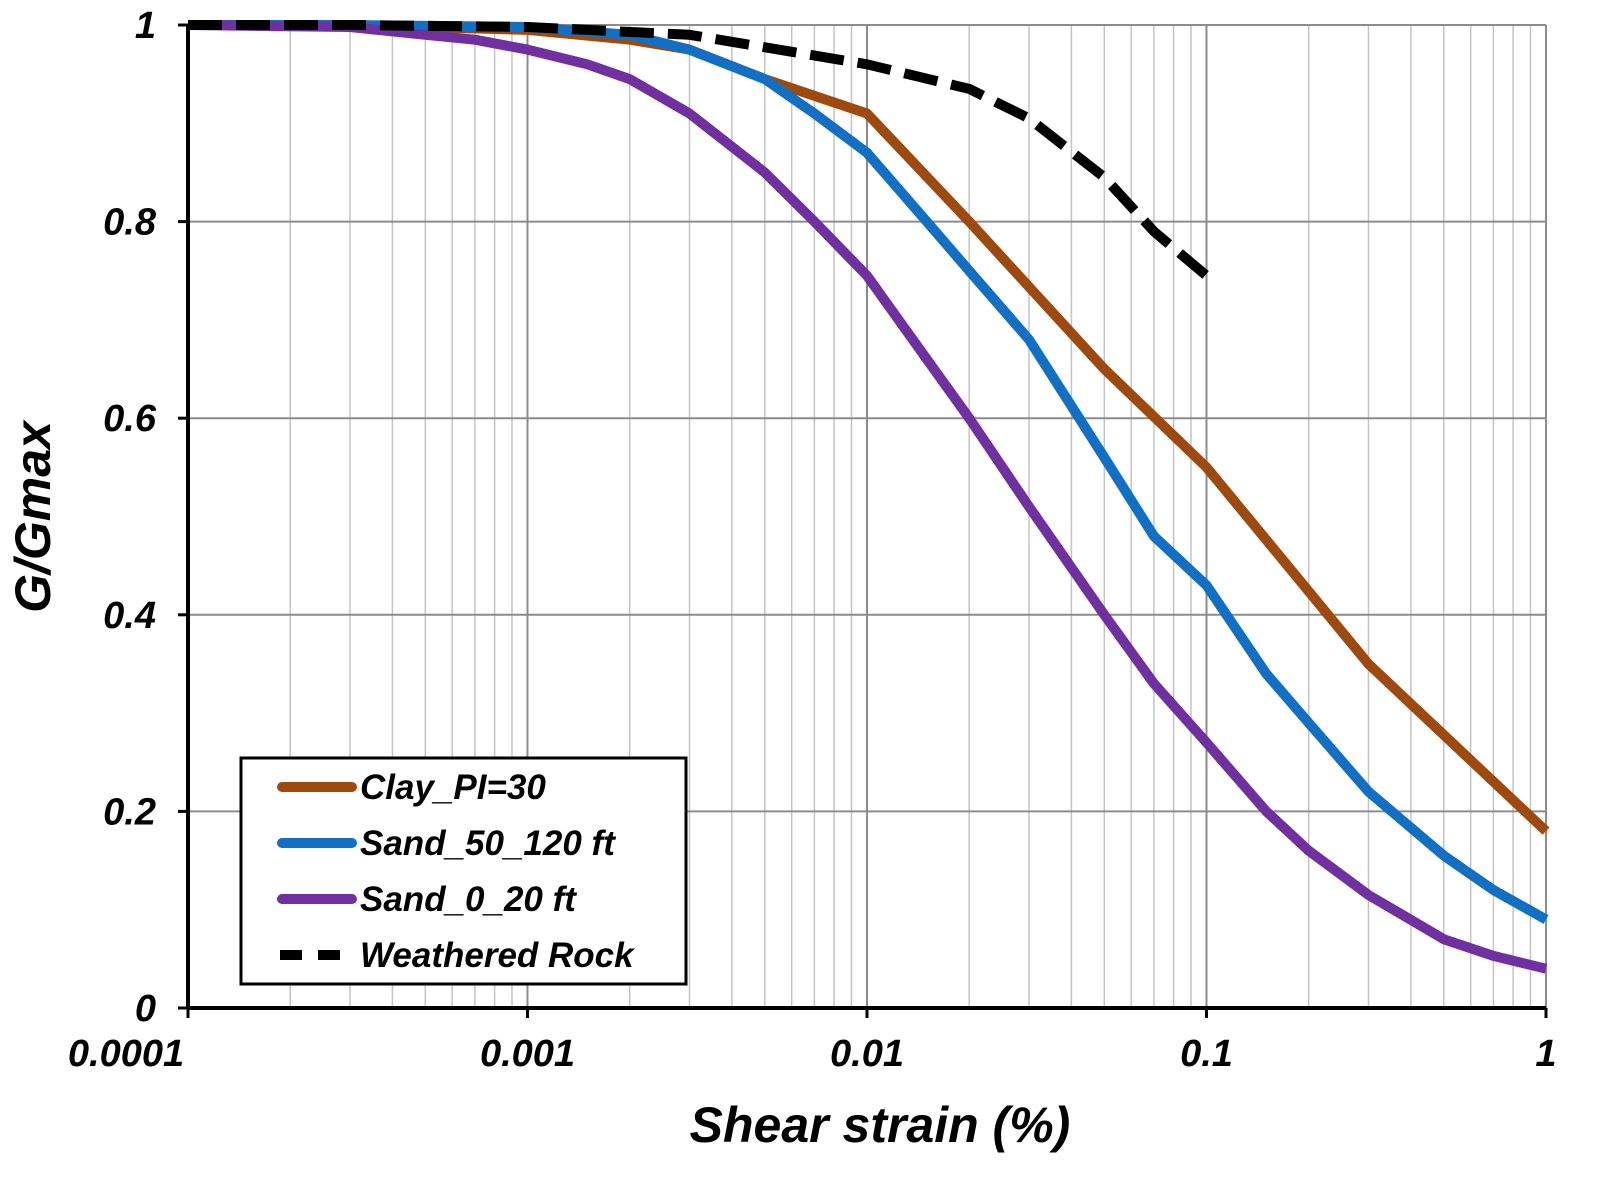 The height and width of the screenshot is (1194, 1621). What do you see at coordinates (130, 223) in the screenshot?
I see `y-tick-label: 0.8` at bounding box center [130, 223].